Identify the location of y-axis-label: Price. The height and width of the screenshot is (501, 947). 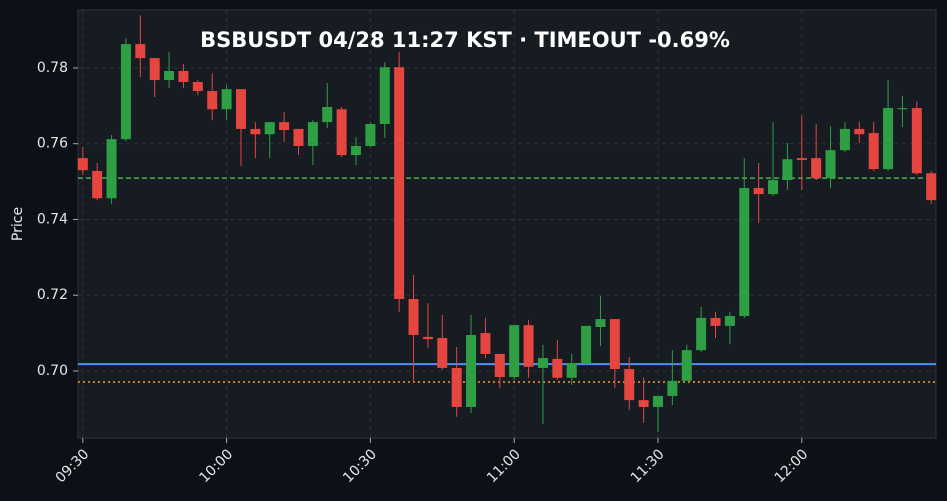
(18, 224).